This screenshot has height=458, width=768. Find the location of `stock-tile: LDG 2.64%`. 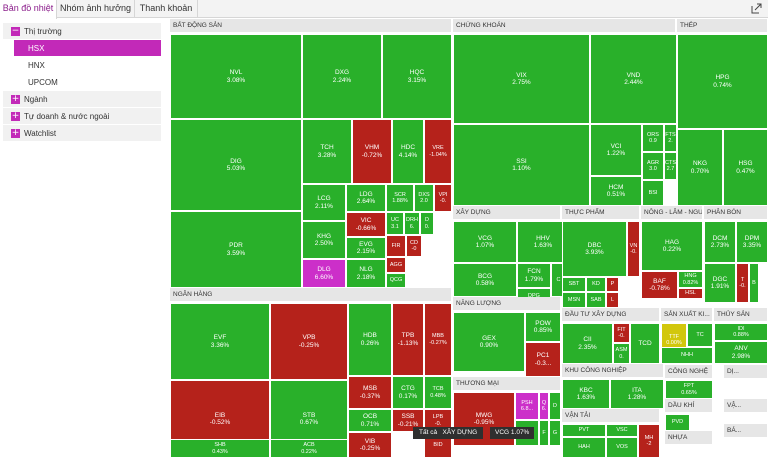

stock-tile: LDG 2.64% is located at coordinates (366, 198).